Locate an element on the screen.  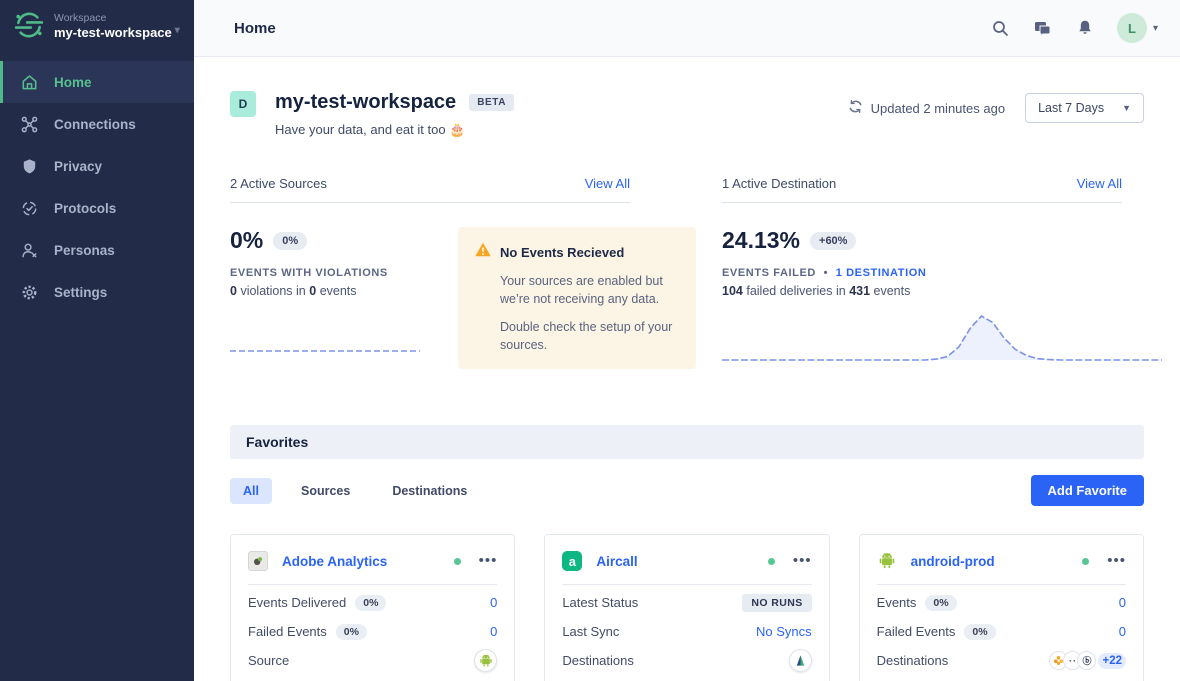
card-row: Destinations ·· ⓑ +22 is located at coordinates (1001, 660).